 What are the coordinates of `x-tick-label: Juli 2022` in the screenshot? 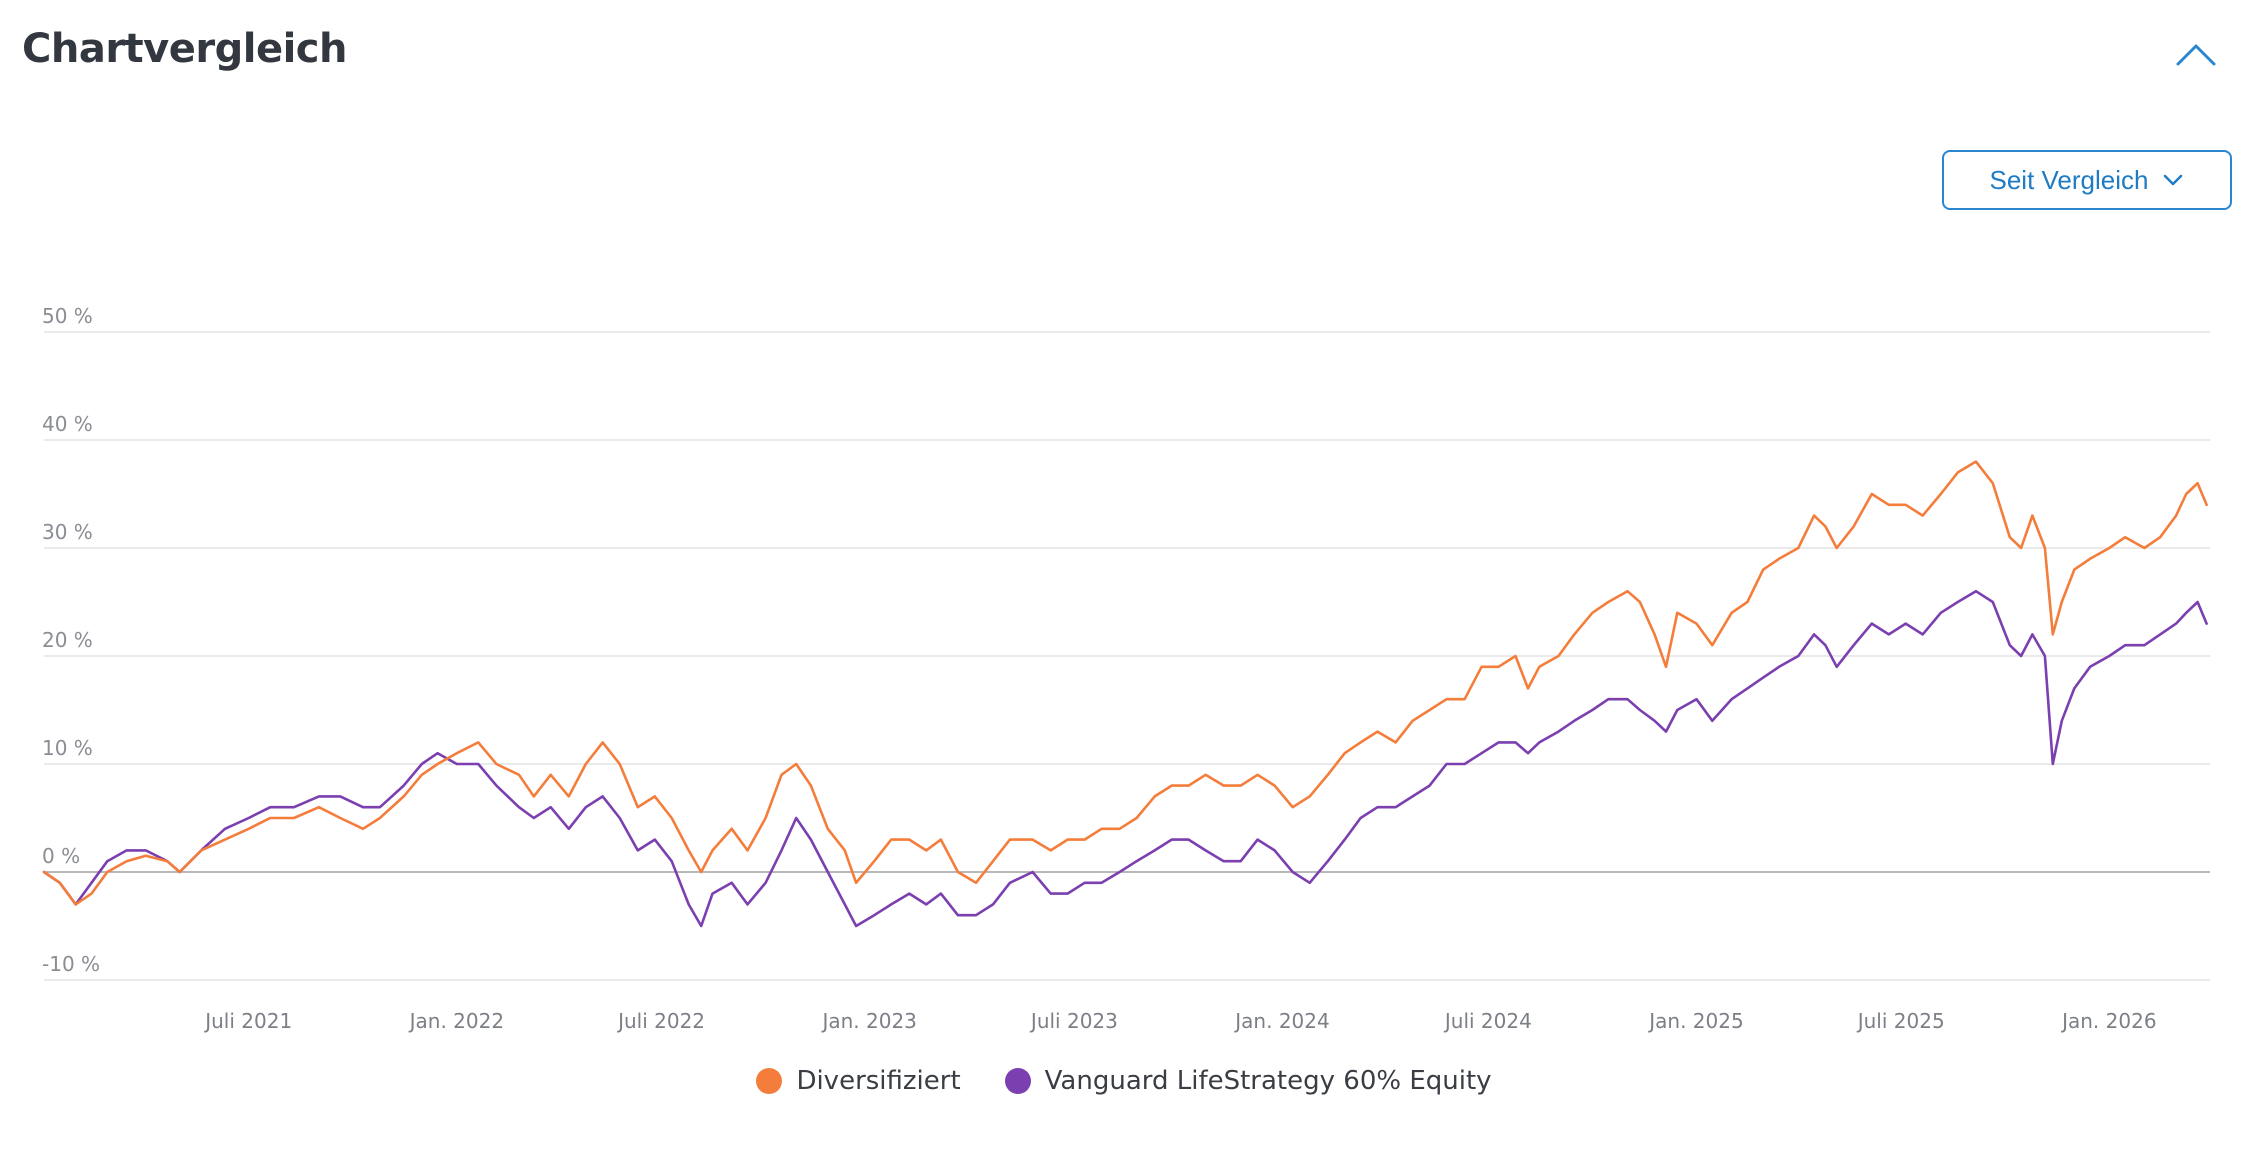 It's located at (660, 1021).